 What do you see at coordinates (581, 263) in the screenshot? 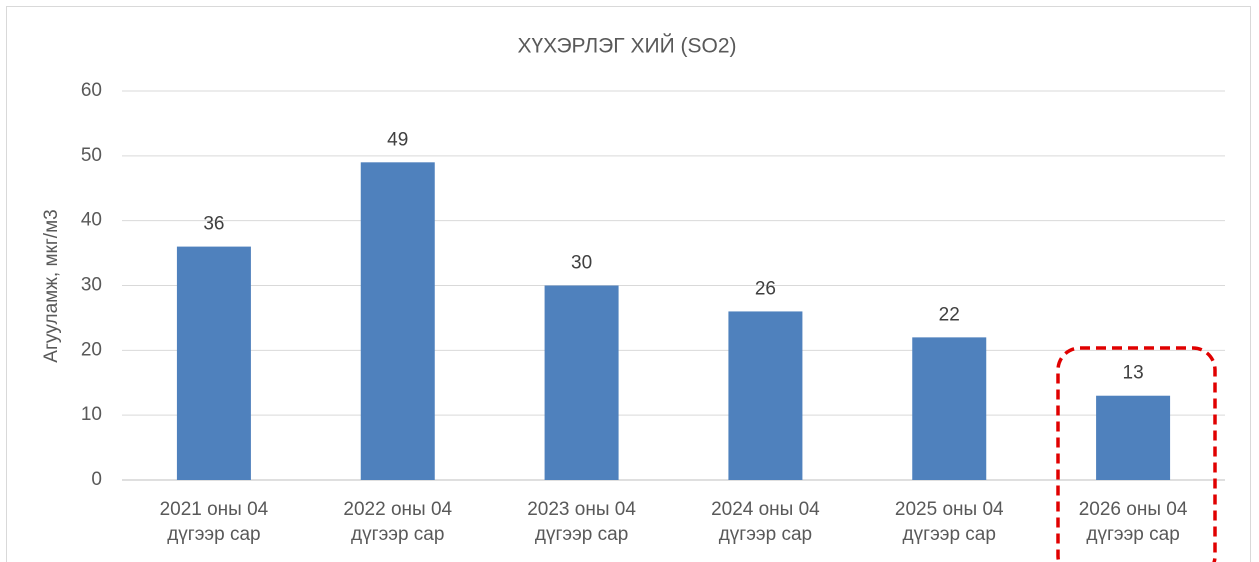
I see `data-label: 30` at bounding box center [581, 263].